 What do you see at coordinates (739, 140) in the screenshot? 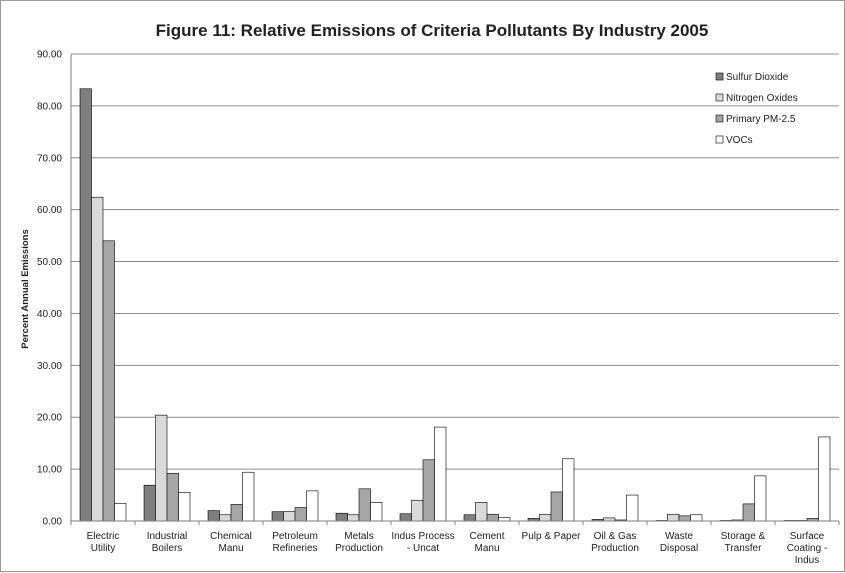
I see `legend-label: VOCs` at bounding box center [739, 140].